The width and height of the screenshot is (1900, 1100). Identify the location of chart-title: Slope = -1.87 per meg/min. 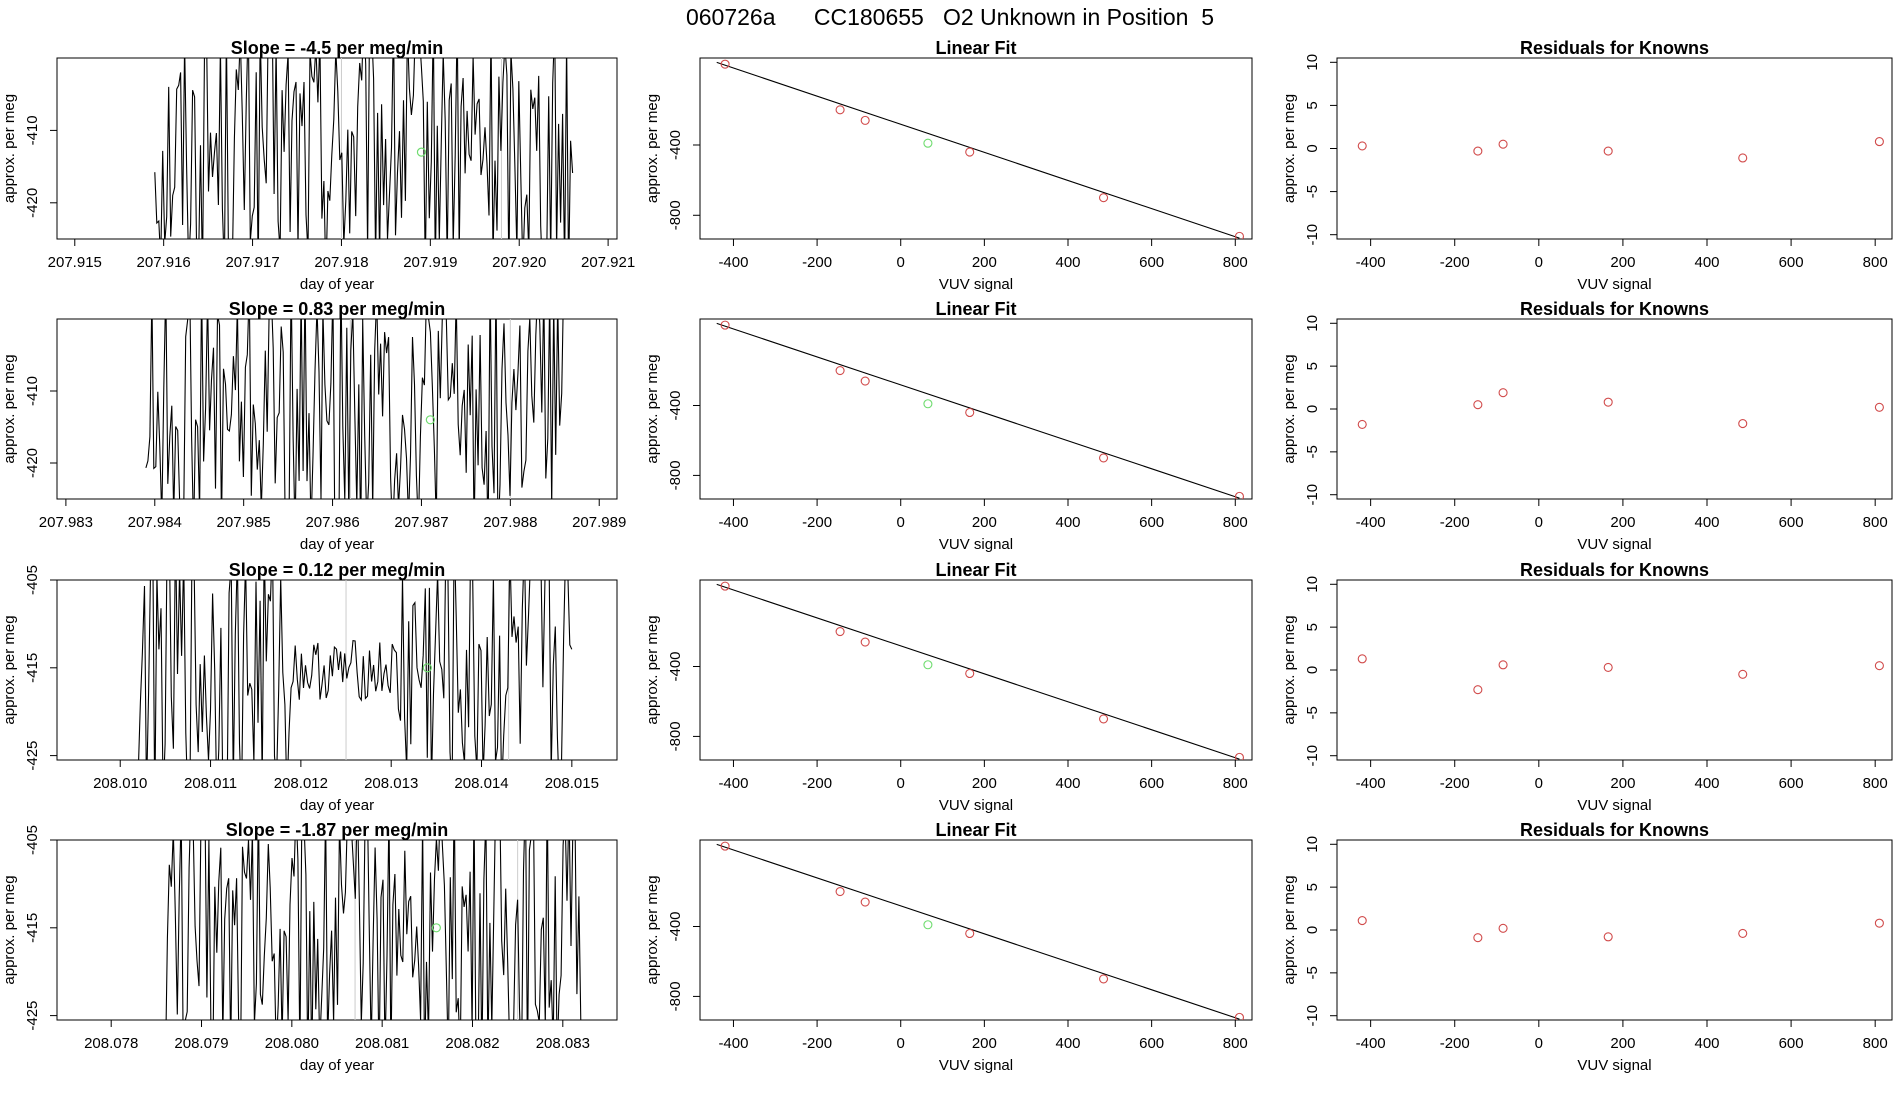
(337, 830).